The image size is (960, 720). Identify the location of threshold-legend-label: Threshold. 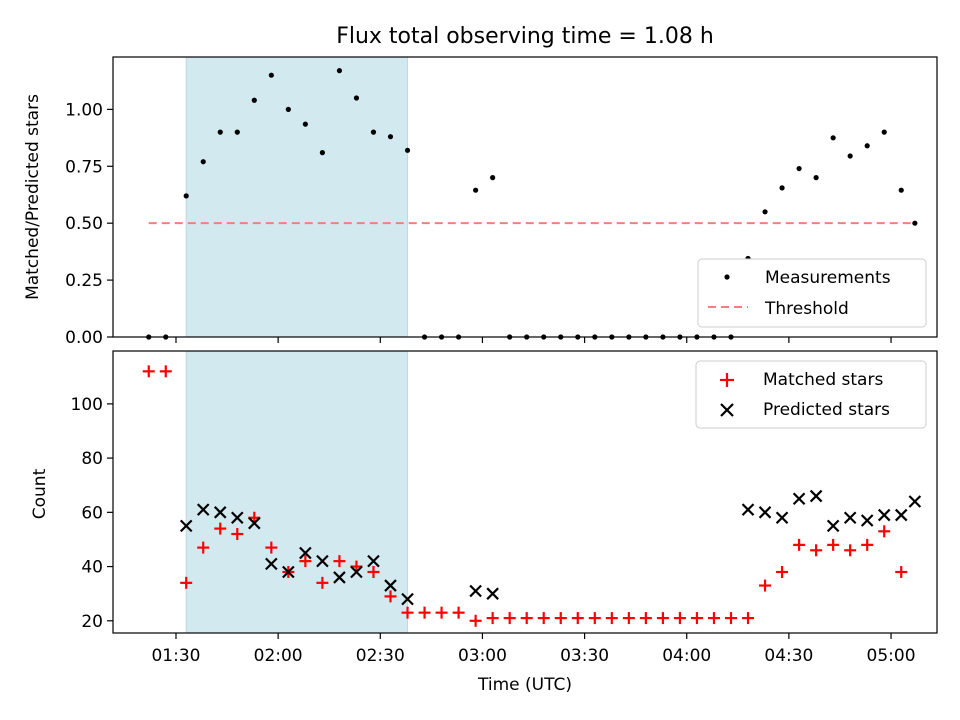
(806, 309).